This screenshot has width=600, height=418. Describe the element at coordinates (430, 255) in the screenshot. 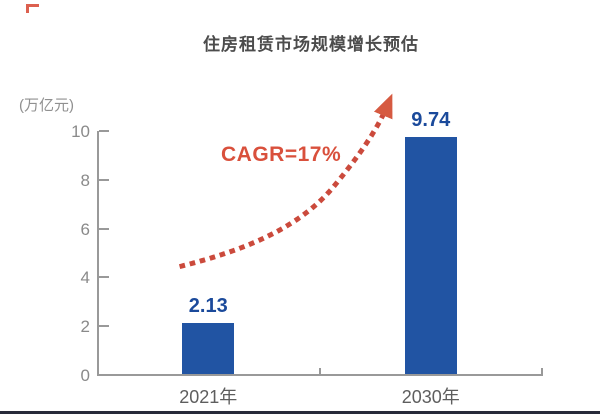

I see `bar-2030年` at that location.